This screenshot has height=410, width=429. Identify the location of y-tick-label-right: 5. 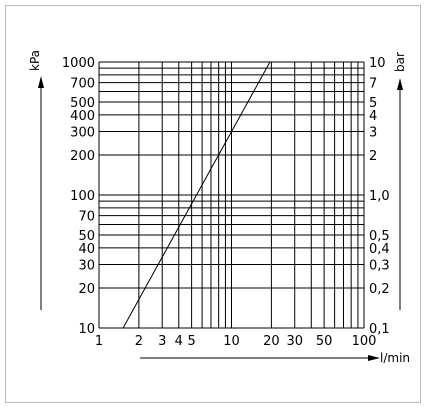
(373, 103).